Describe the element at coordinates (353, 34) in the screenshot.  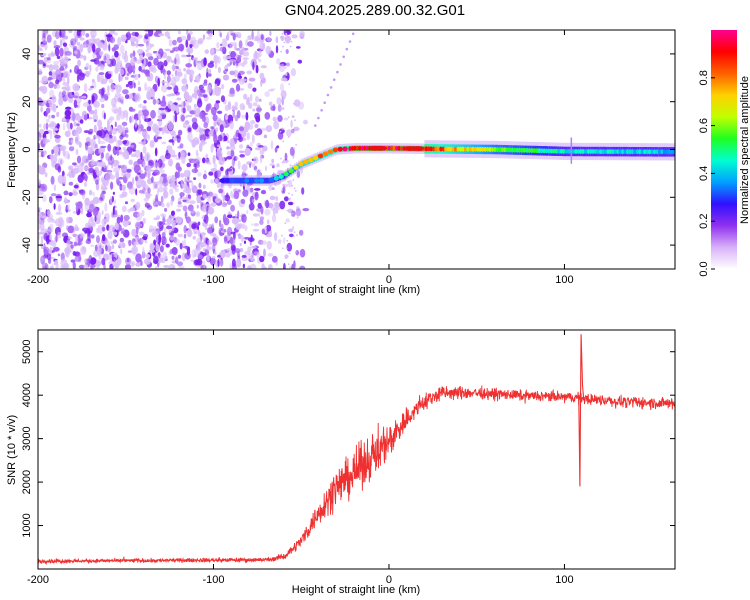
I see `harmonic-blob` at that location.